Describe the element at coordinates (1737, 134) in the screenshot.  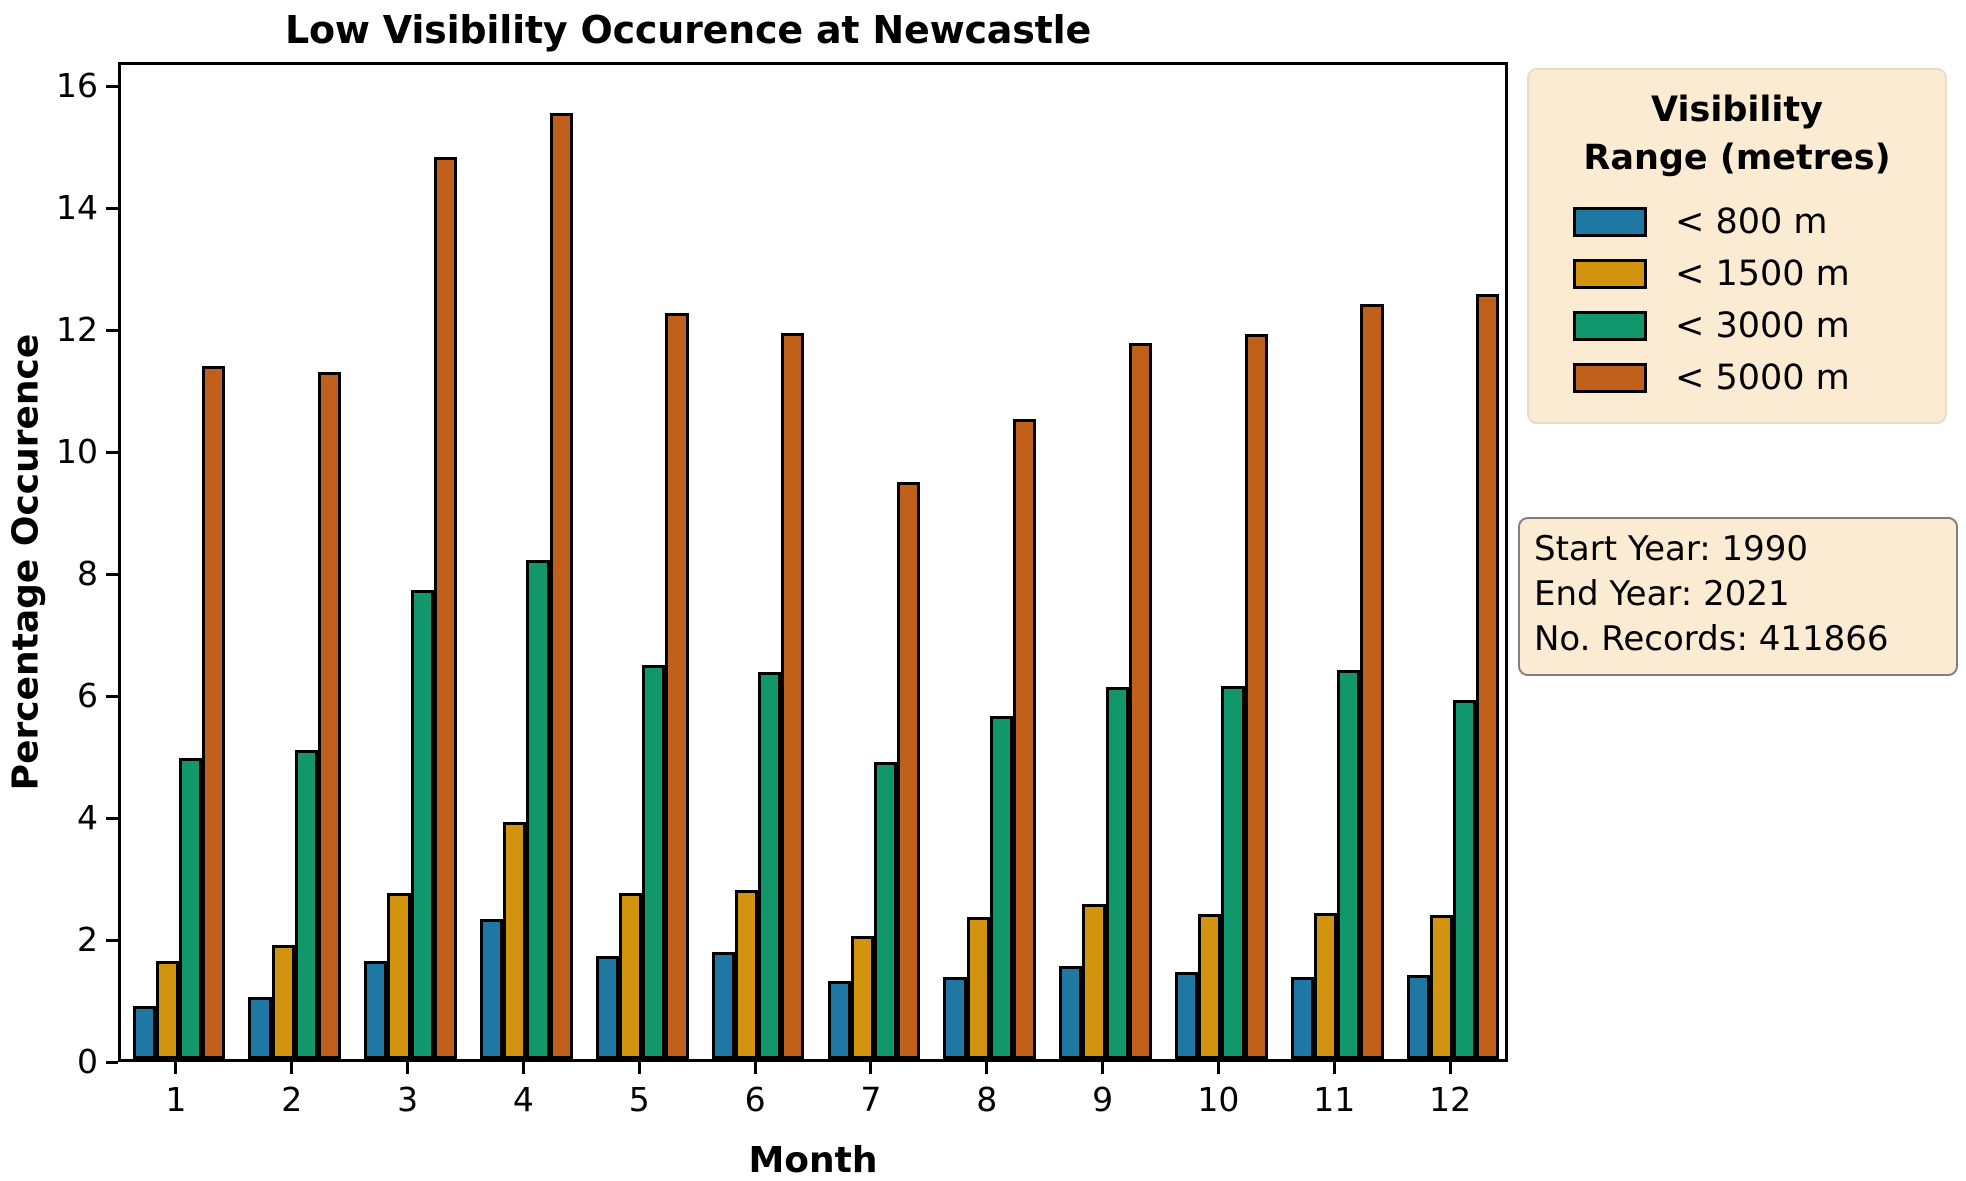
I see `legend-title: Visibility Range (metres)` at that location.